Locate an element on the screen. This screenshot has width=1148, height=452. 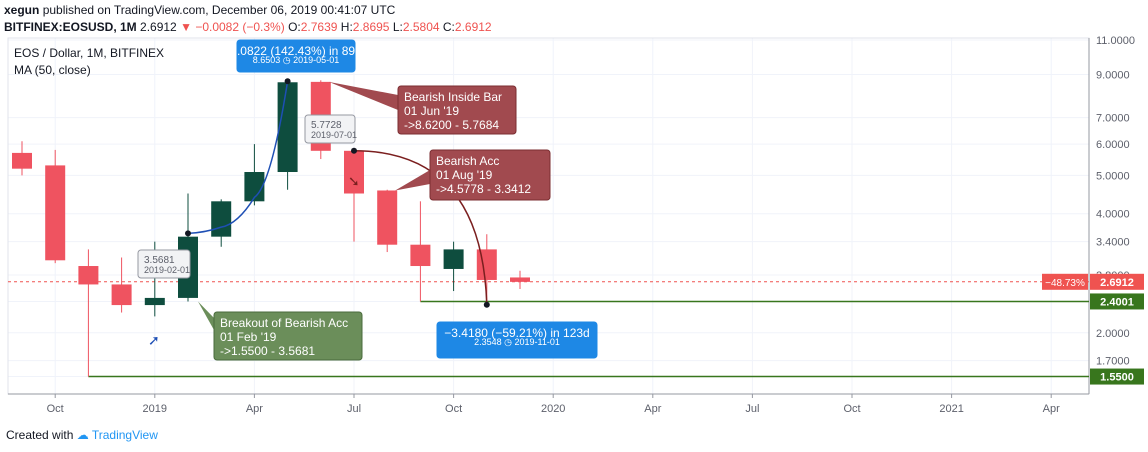
time-tick-label: 2021 is located at coordinates (951, 409).